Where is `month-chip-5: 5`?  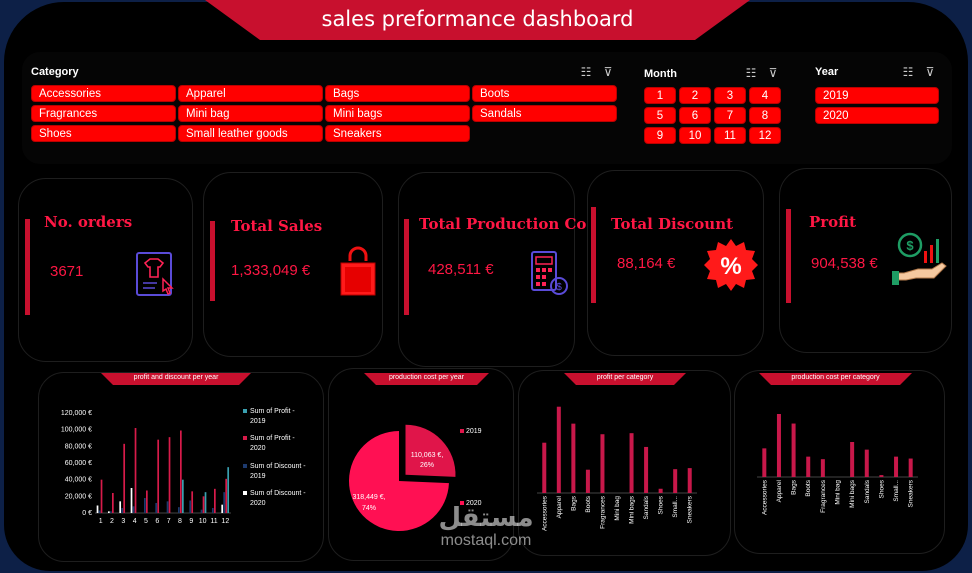 month-chip-5: 5 is located at coordinates (660, 115).